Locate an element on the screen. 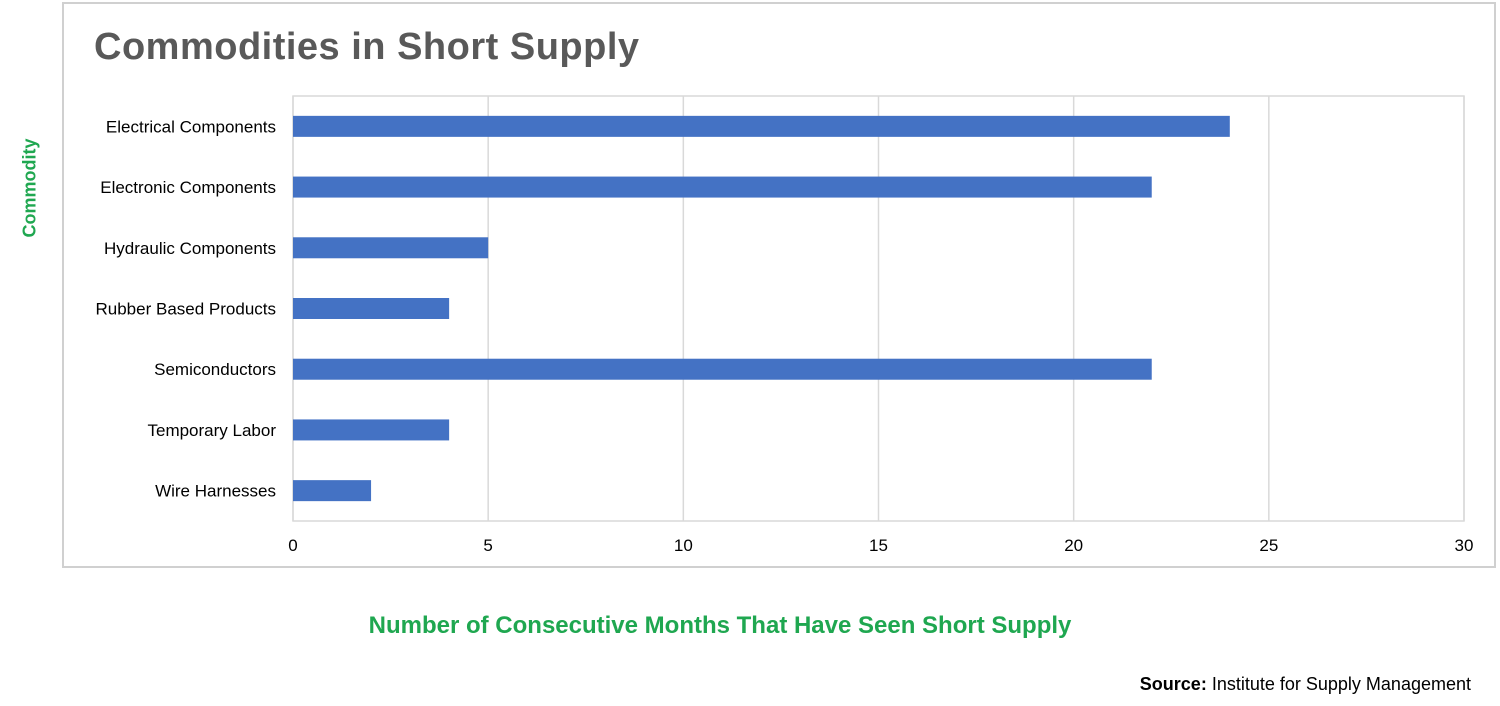  bar-semiconductors is located at coordinates (722, 369).